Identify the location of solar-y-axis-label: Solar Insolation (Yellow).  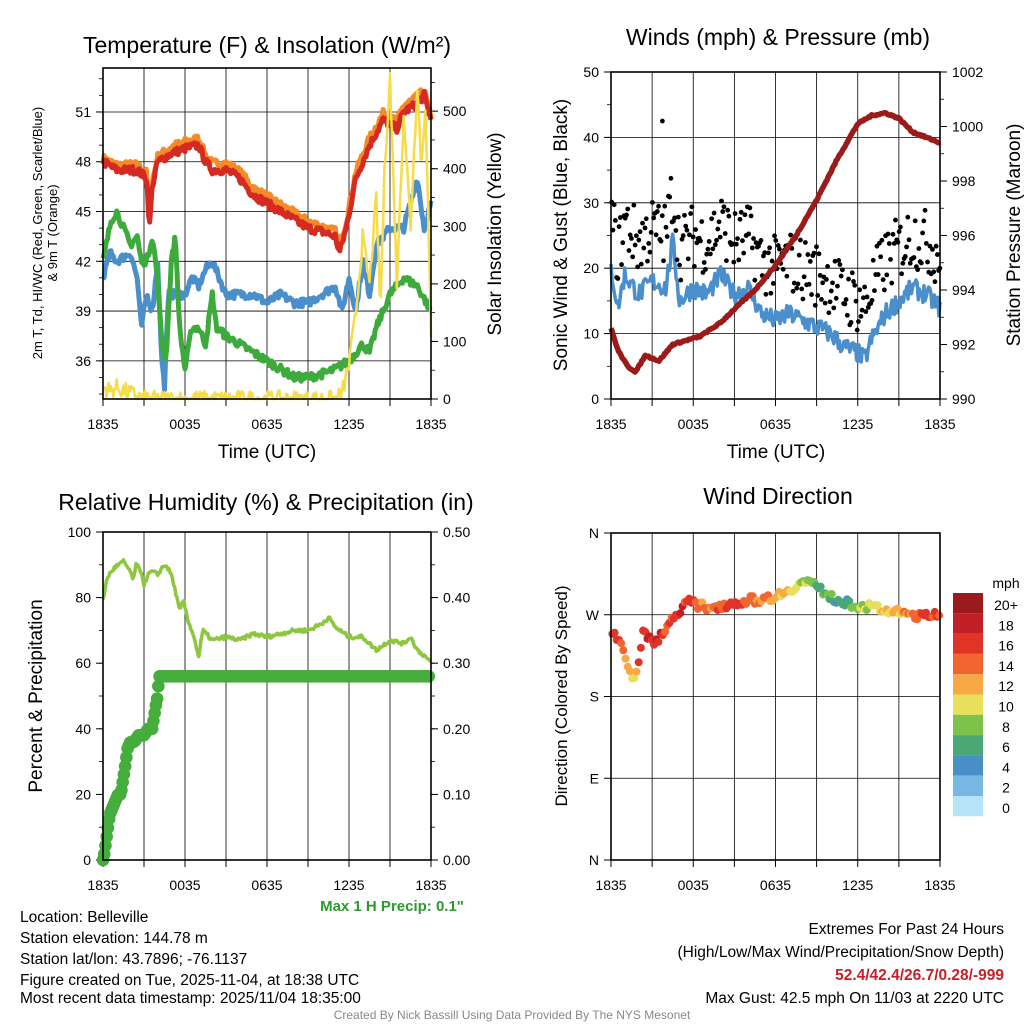
(495, 233).